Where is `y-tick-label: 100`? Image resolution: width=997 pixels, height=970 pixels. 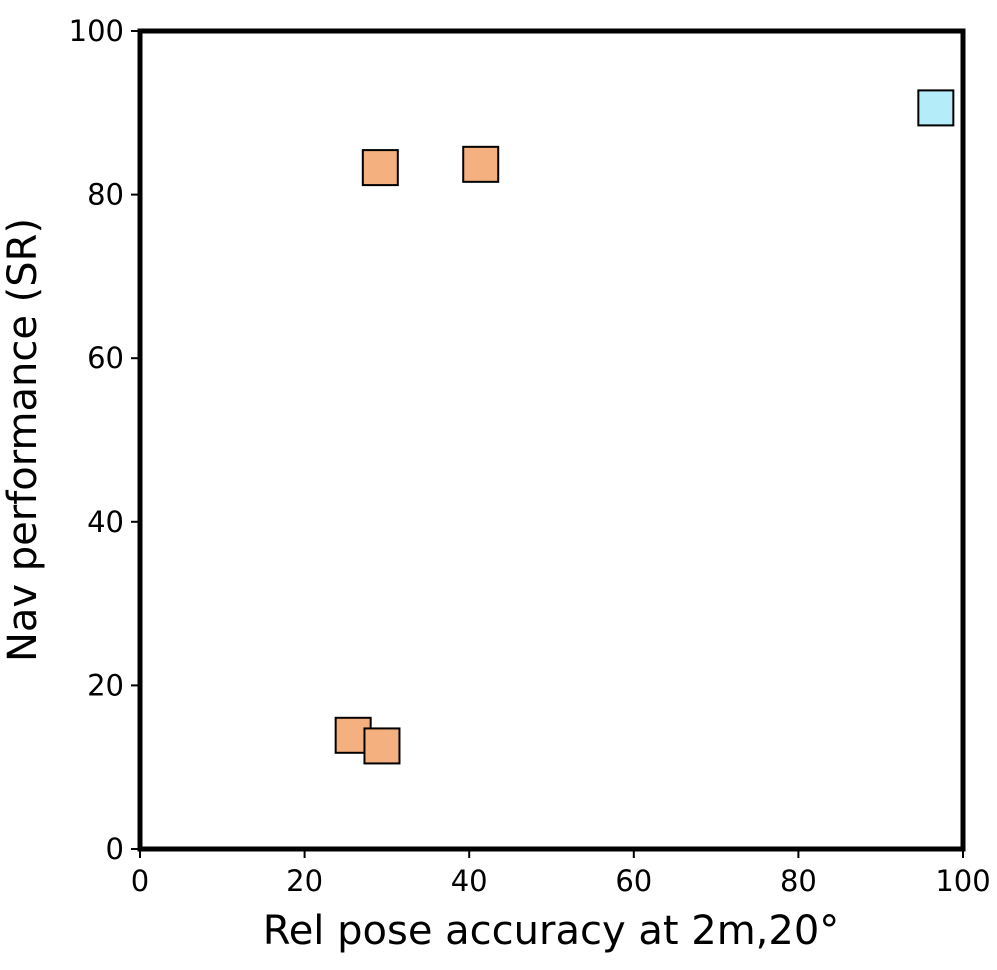 y-tick-label: 100 is located at coordinates (96, 31).